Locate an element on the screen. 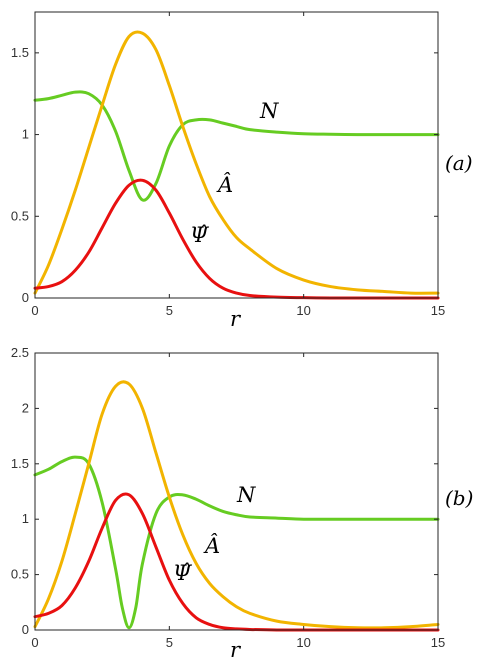 This screenshot has width=487, height=661. panel-label: (b) is located at coordinates (459, 498).